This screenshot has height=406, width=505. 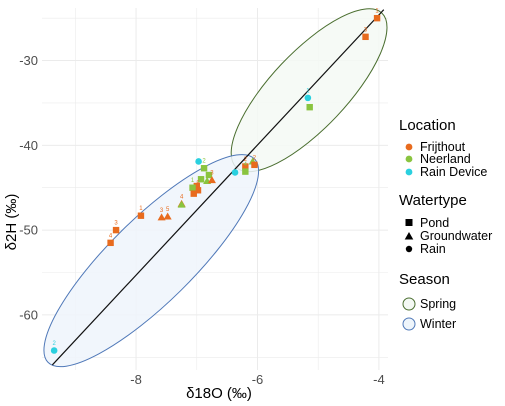 I want to click on legend-location: Location Frijthout Neerland Rain Device, so click(x=443, y=148).